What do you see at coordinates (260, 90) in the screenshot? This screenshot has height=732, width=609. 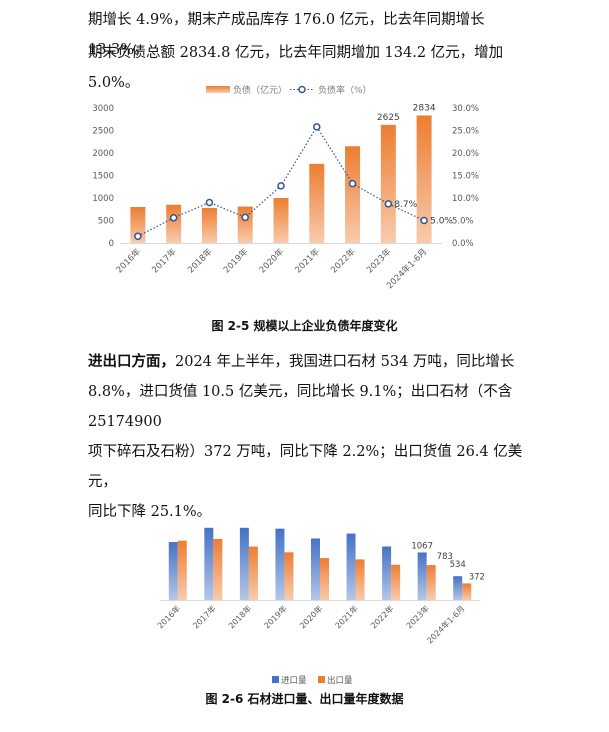 I see `legend-label-debt: 负债（亿元）` at bounding box center [260, 90].